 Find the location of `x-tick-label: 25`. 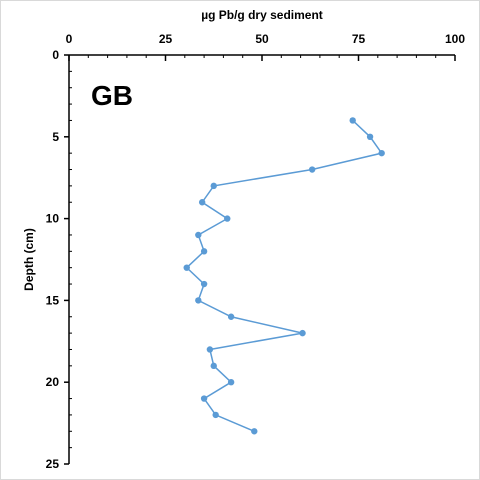

x-tick-label: 25 is located at coordinates (166, 39).